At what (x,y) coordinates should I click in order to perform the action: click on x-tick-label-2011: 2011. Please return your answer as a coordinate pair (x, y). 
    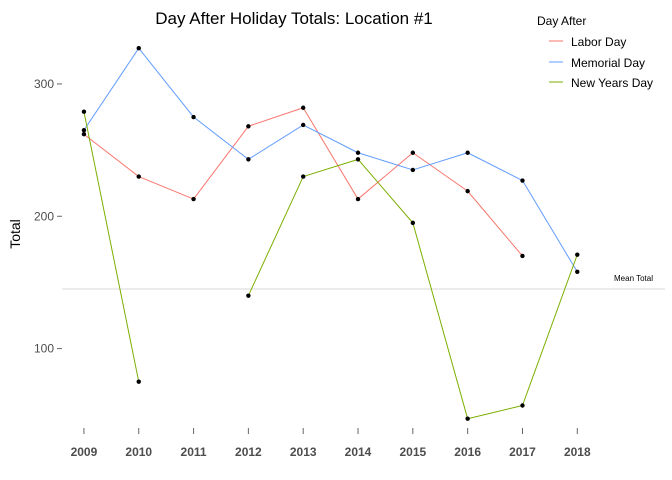
    Looking at the image, I should click on (194, 452).